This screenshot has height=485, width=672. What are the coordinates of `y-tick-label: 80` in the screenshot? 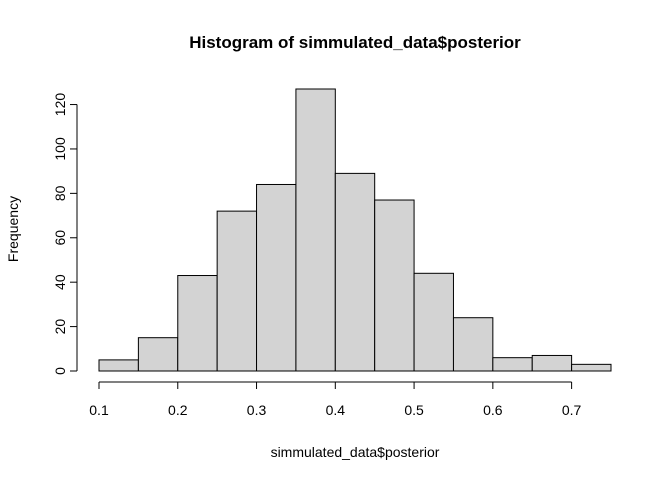 It's located at (60, 193).